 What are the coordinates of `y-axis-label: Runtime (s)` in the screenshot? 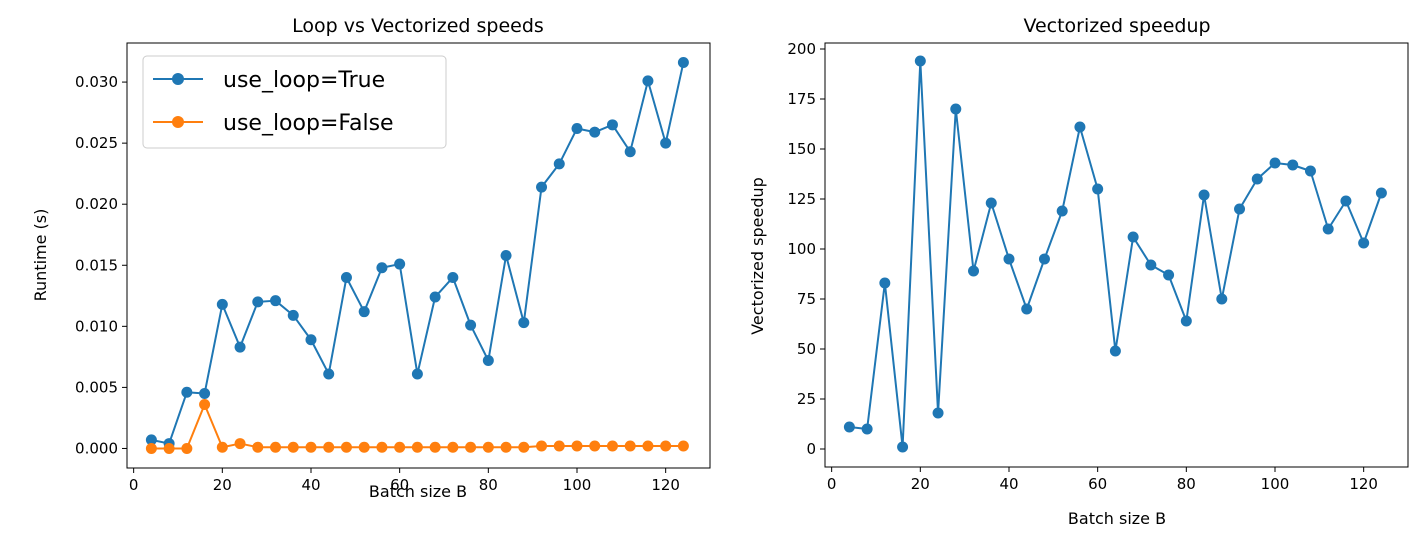 It's located at (40, 255).